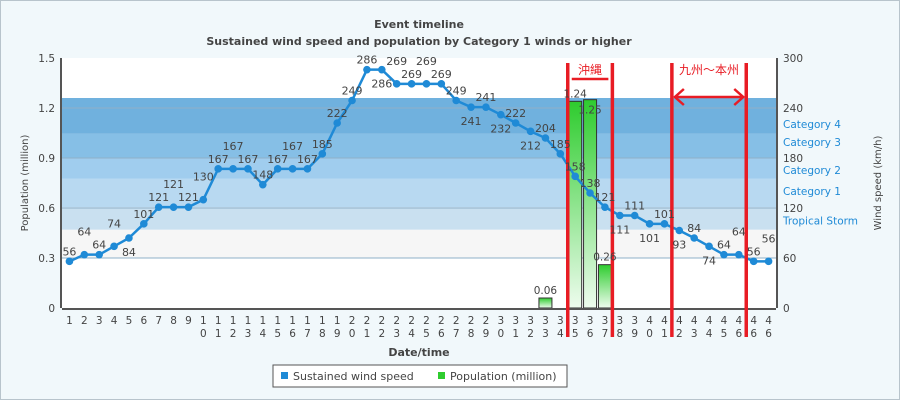 The height and width of the screenshot is (401, 900). What do you see at coordinates (709, 97) in the screenshot?
I see `annotation-double-arrow` at bounding box center [709, 97].